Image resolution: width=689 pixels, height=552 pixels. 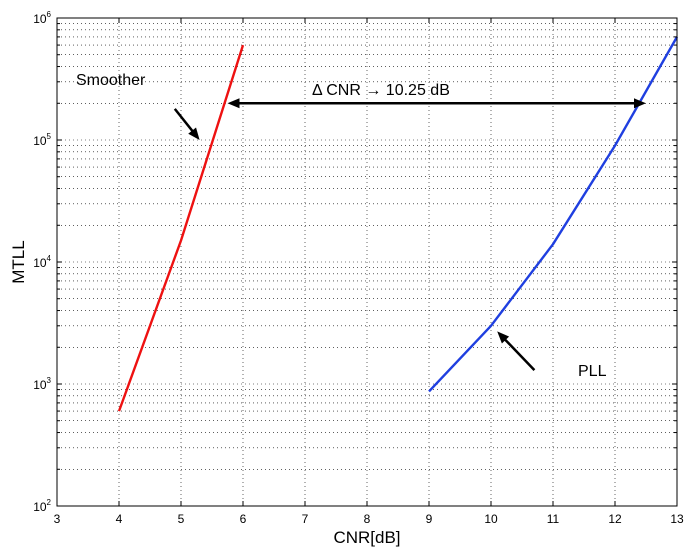 What do you see at coordinates (366, 537) in the screenshot?
I see `x-axis-label: CNR[dB]` at bounding box center [366, 537].